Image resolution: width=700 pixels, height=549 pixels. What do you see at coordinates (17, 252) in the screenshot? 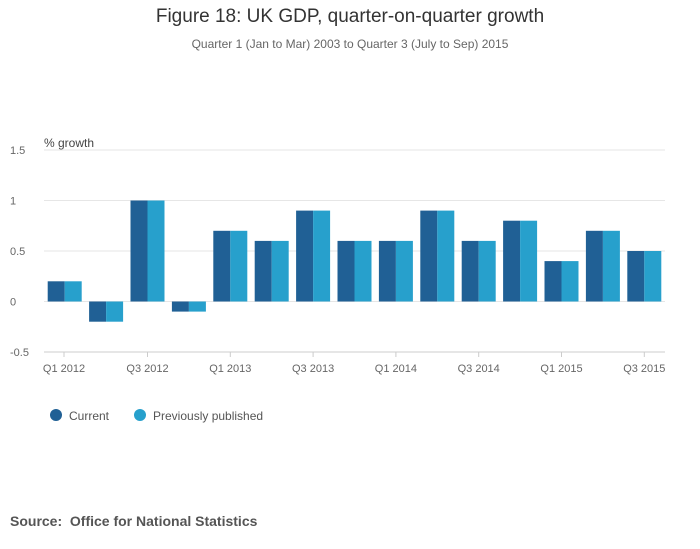
I see `y-tick-label: 0.5` at bounding box center [17, 252].